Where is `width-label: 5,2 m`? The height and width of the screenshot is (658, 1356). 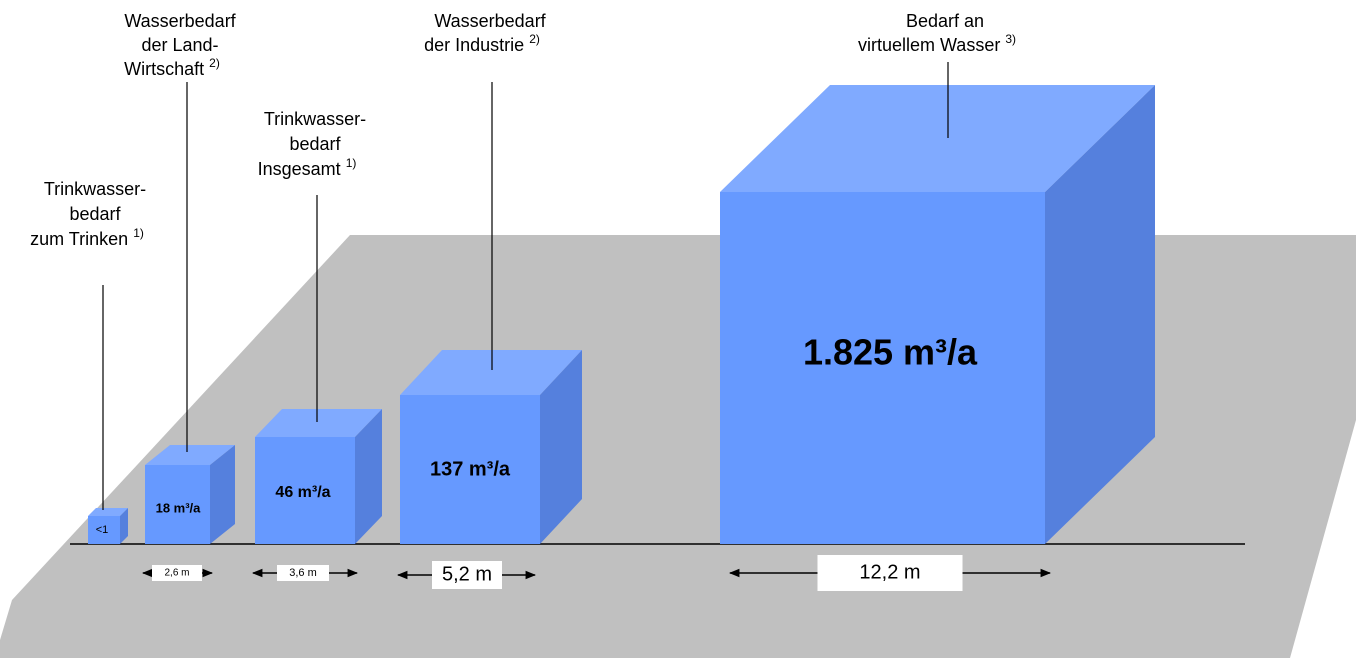
width-label: 5,2 m is located at coordinates (467, 574).